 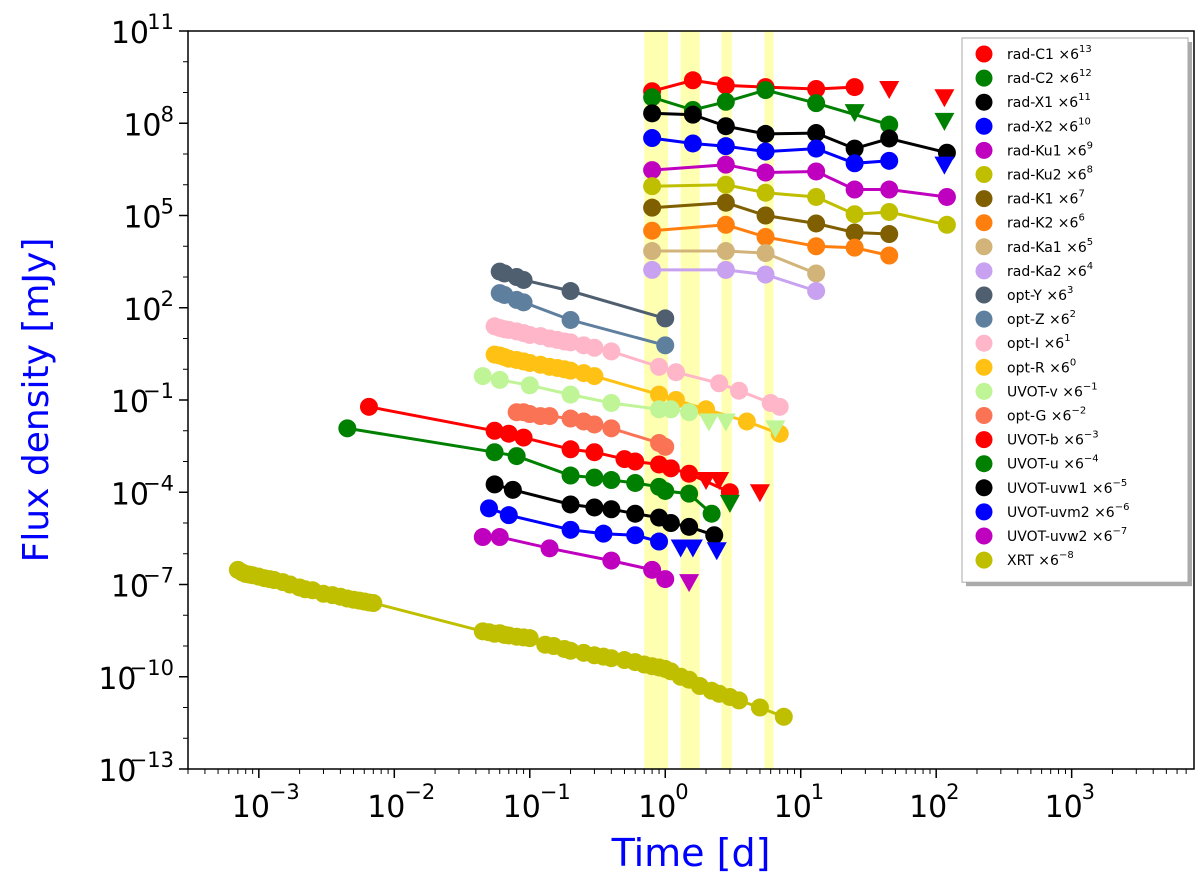 What do you see at coordinates (167, 114) in the screenshot?
I see `y-tick-exponent: 8` at bounding box center [167, 114].